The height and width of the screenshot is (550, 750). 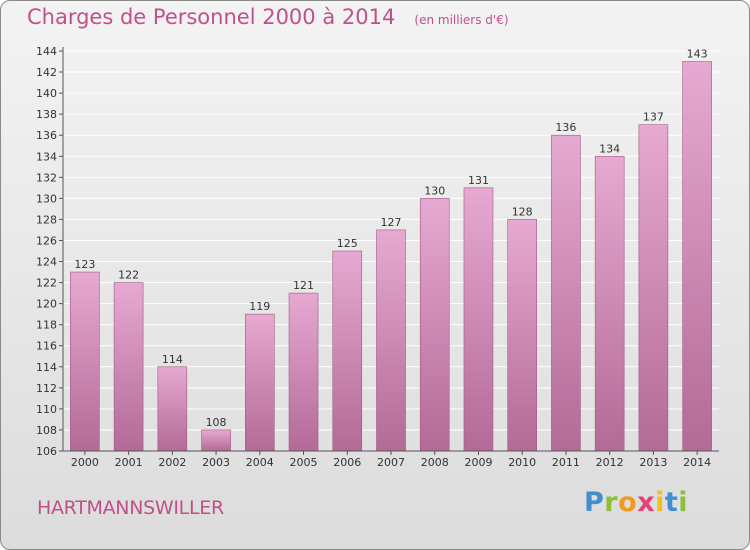 I want to click on y-tick-label: 142, so click(x=46, y=72).